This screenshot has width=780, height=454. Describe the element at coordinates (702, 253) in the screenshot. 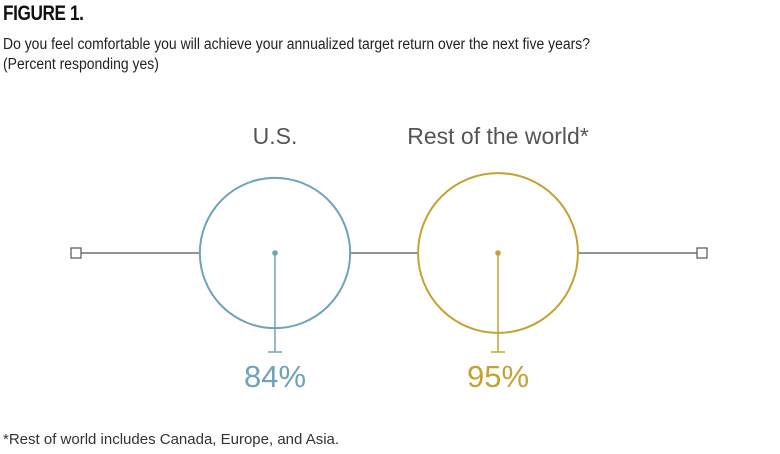

I see `axis-endcap-right` at that location.